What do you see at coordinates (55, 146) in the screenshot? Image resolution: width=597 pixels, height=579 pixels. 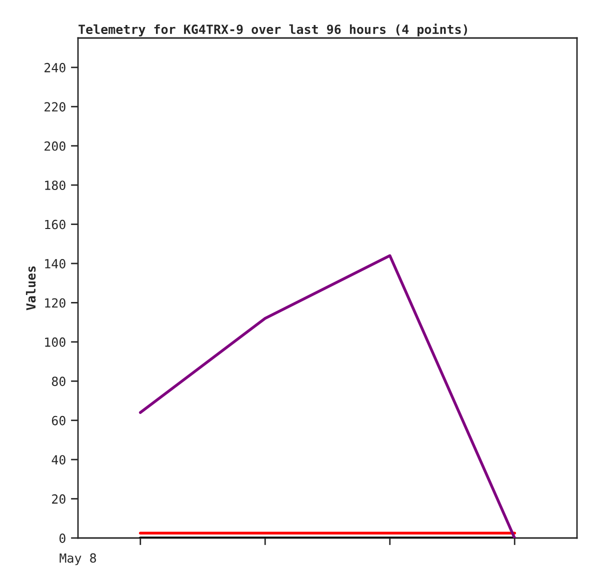 I see `y-tick-label: 200` at bounding box center [55, 146].